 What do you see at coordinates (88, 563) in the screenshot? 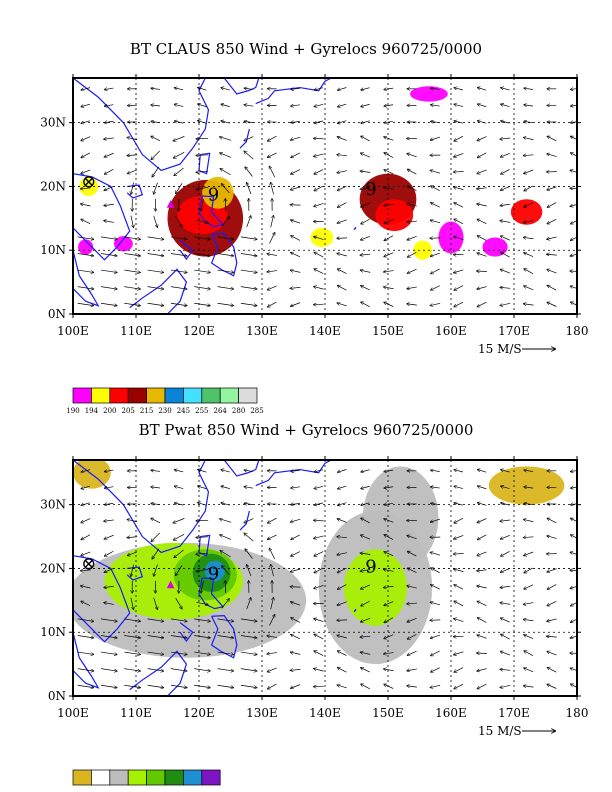
I see `gyre-marker: ⊗` at bounding box center [88, 563].